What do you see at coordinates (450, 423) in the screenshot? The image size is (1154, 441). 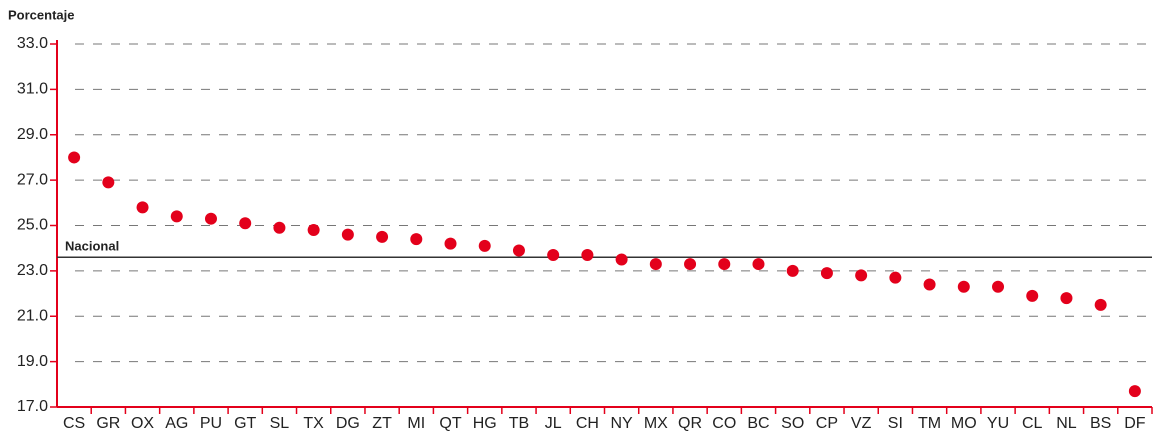 I see `x-tick-label: QT` at bounding box center [450, 423].